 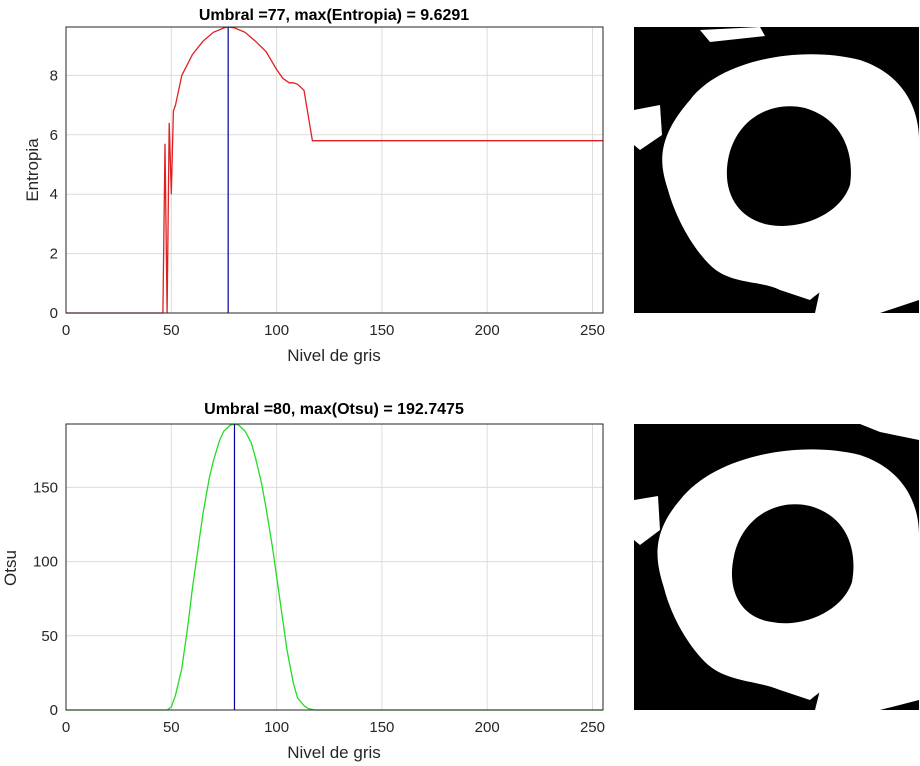 What do you see at coordinates (10, 568) in the screenshot?
I see `y-axis-label: Otsu` at bounding box center [10, 568].